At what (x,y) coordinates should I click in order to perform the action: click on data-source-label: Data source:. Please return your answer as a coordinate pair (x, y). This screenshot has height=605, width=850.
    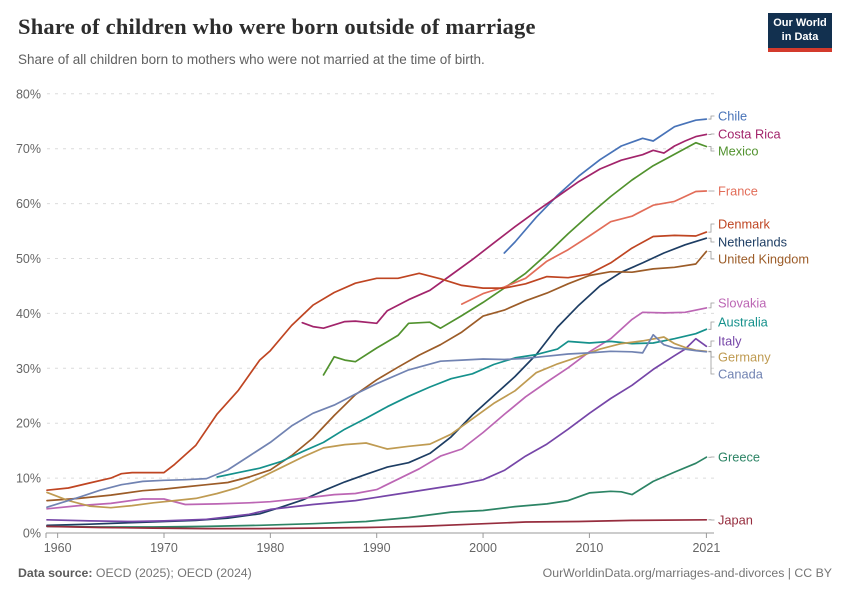
    Looking at the image, I should click on (55, 573).